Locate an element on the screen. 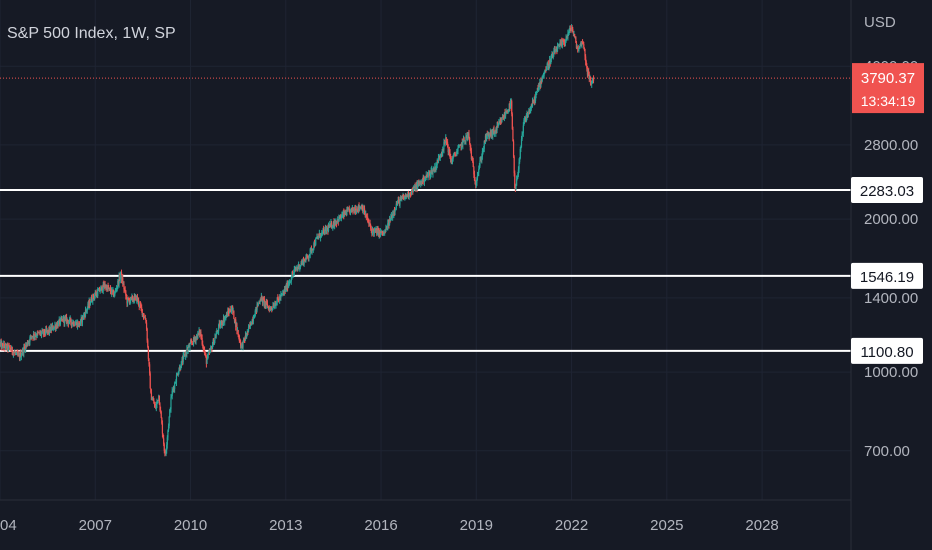 The width and height of the screenshot is (932, 550). time-tick-label: 2016 is located at coordinates (380, 525).